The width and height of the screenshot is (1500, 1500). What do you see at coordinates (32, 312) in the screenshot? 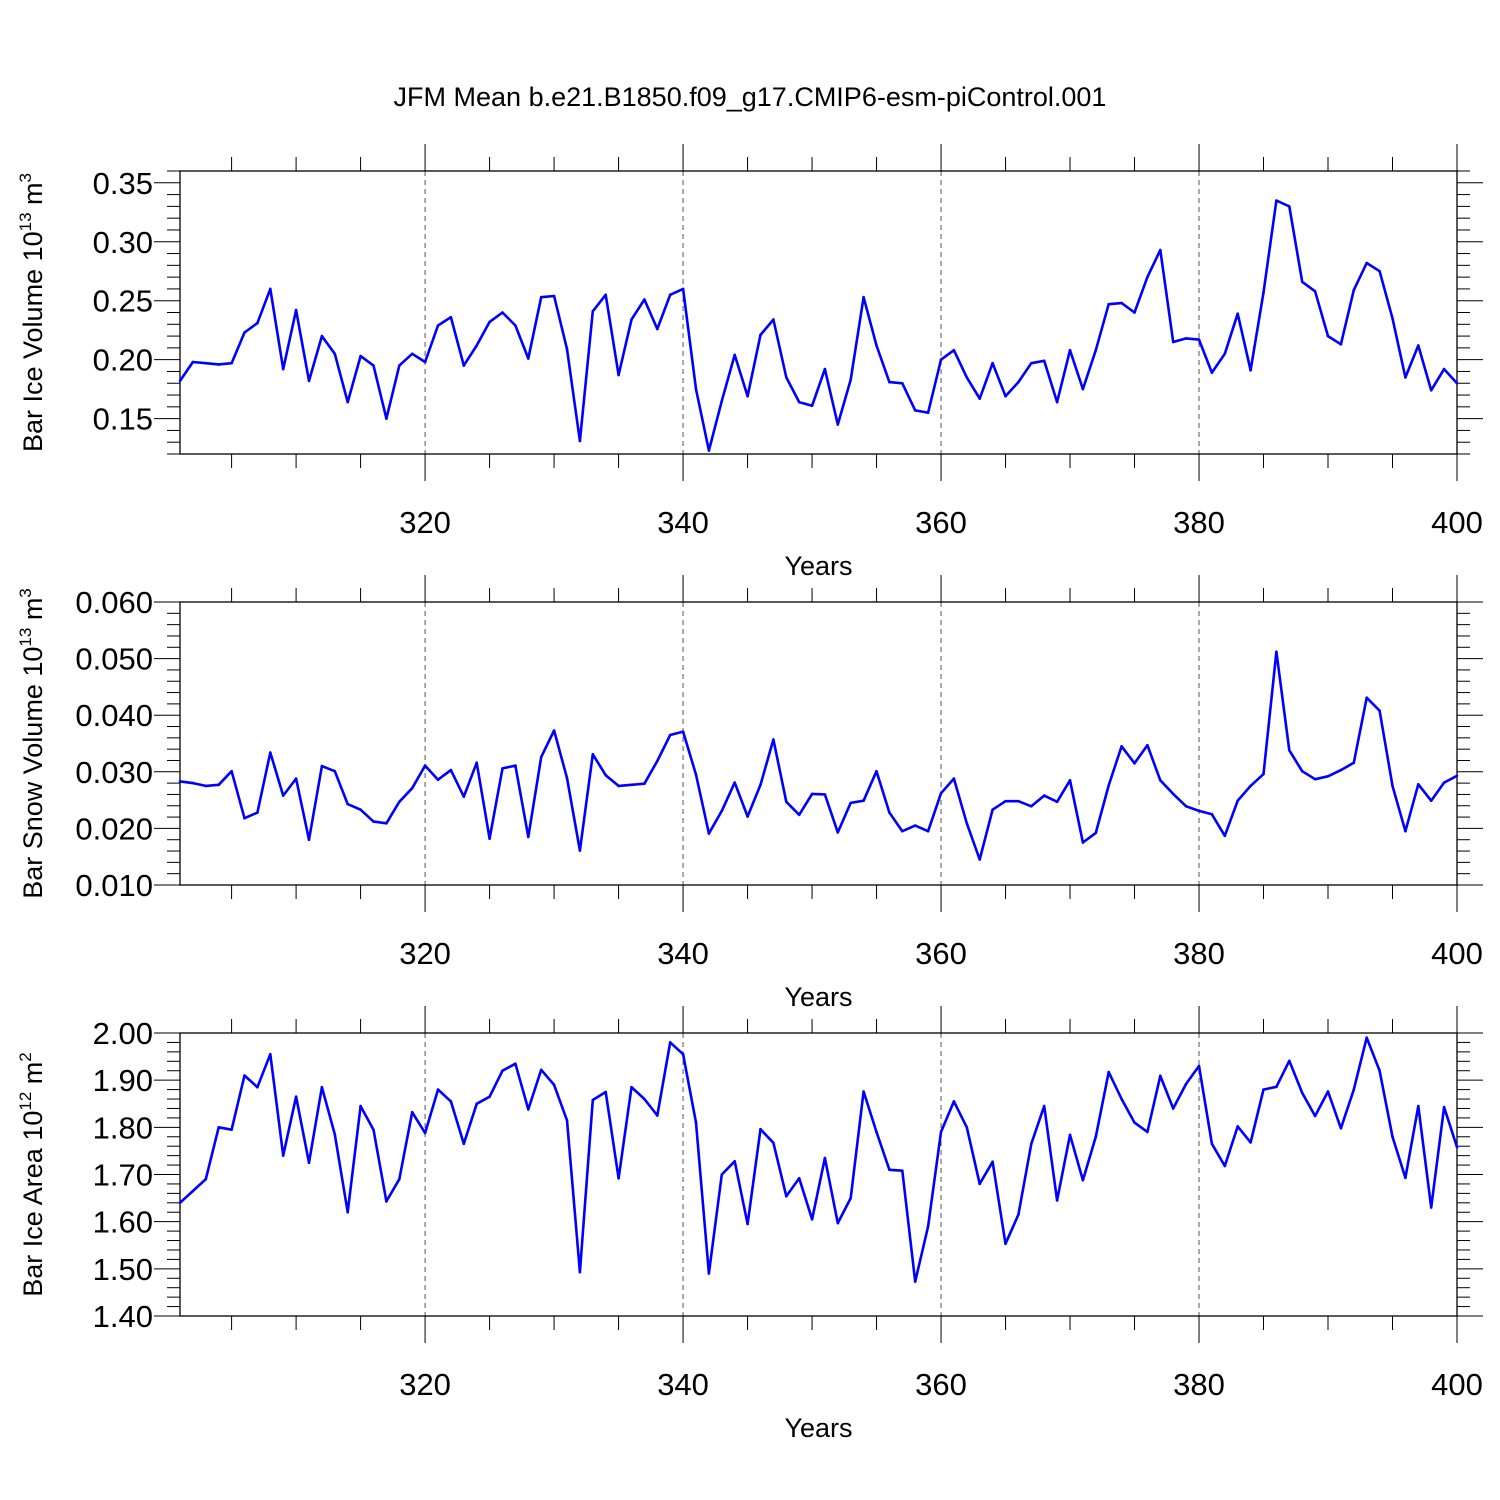
I see `y-axis-label: Bar Ice Volume 1013 m3` at bounding box center [32, 312].